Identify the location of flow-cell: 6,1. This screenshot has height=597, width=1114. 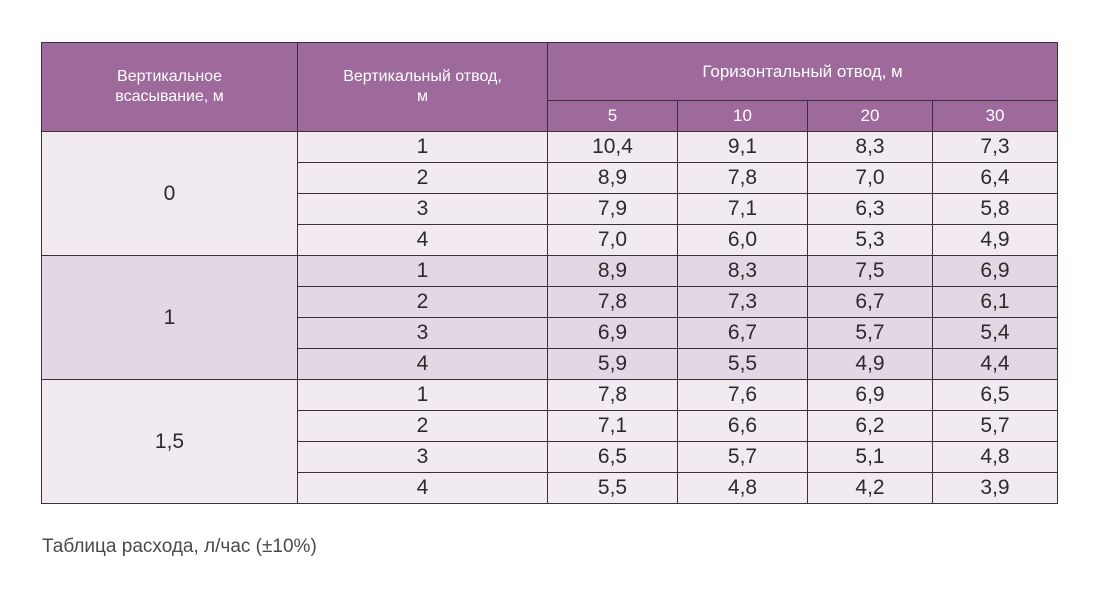
(995, 302).